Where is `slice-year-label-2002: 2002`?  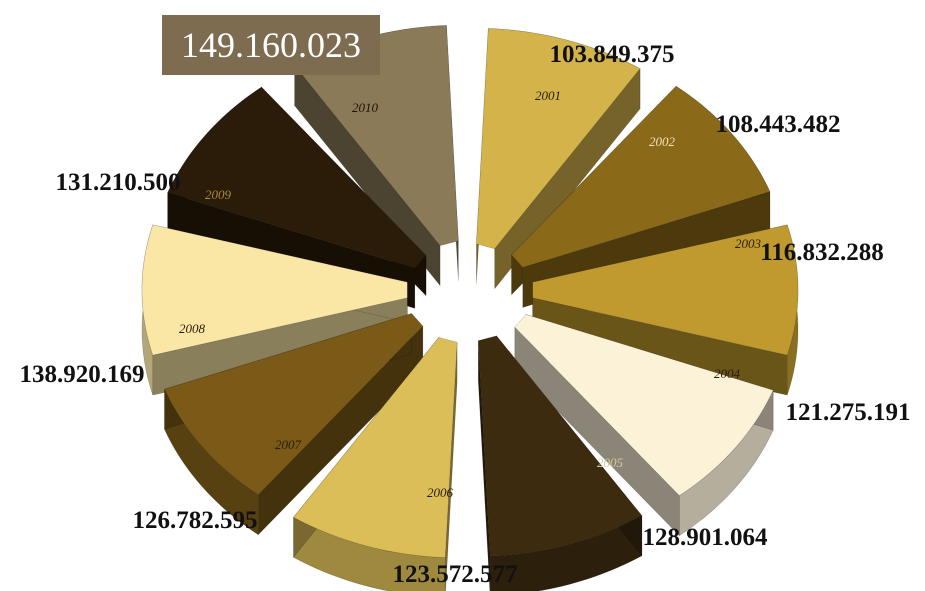
slice-year-label-2002: 2002 is located at coordinates (662, 141).